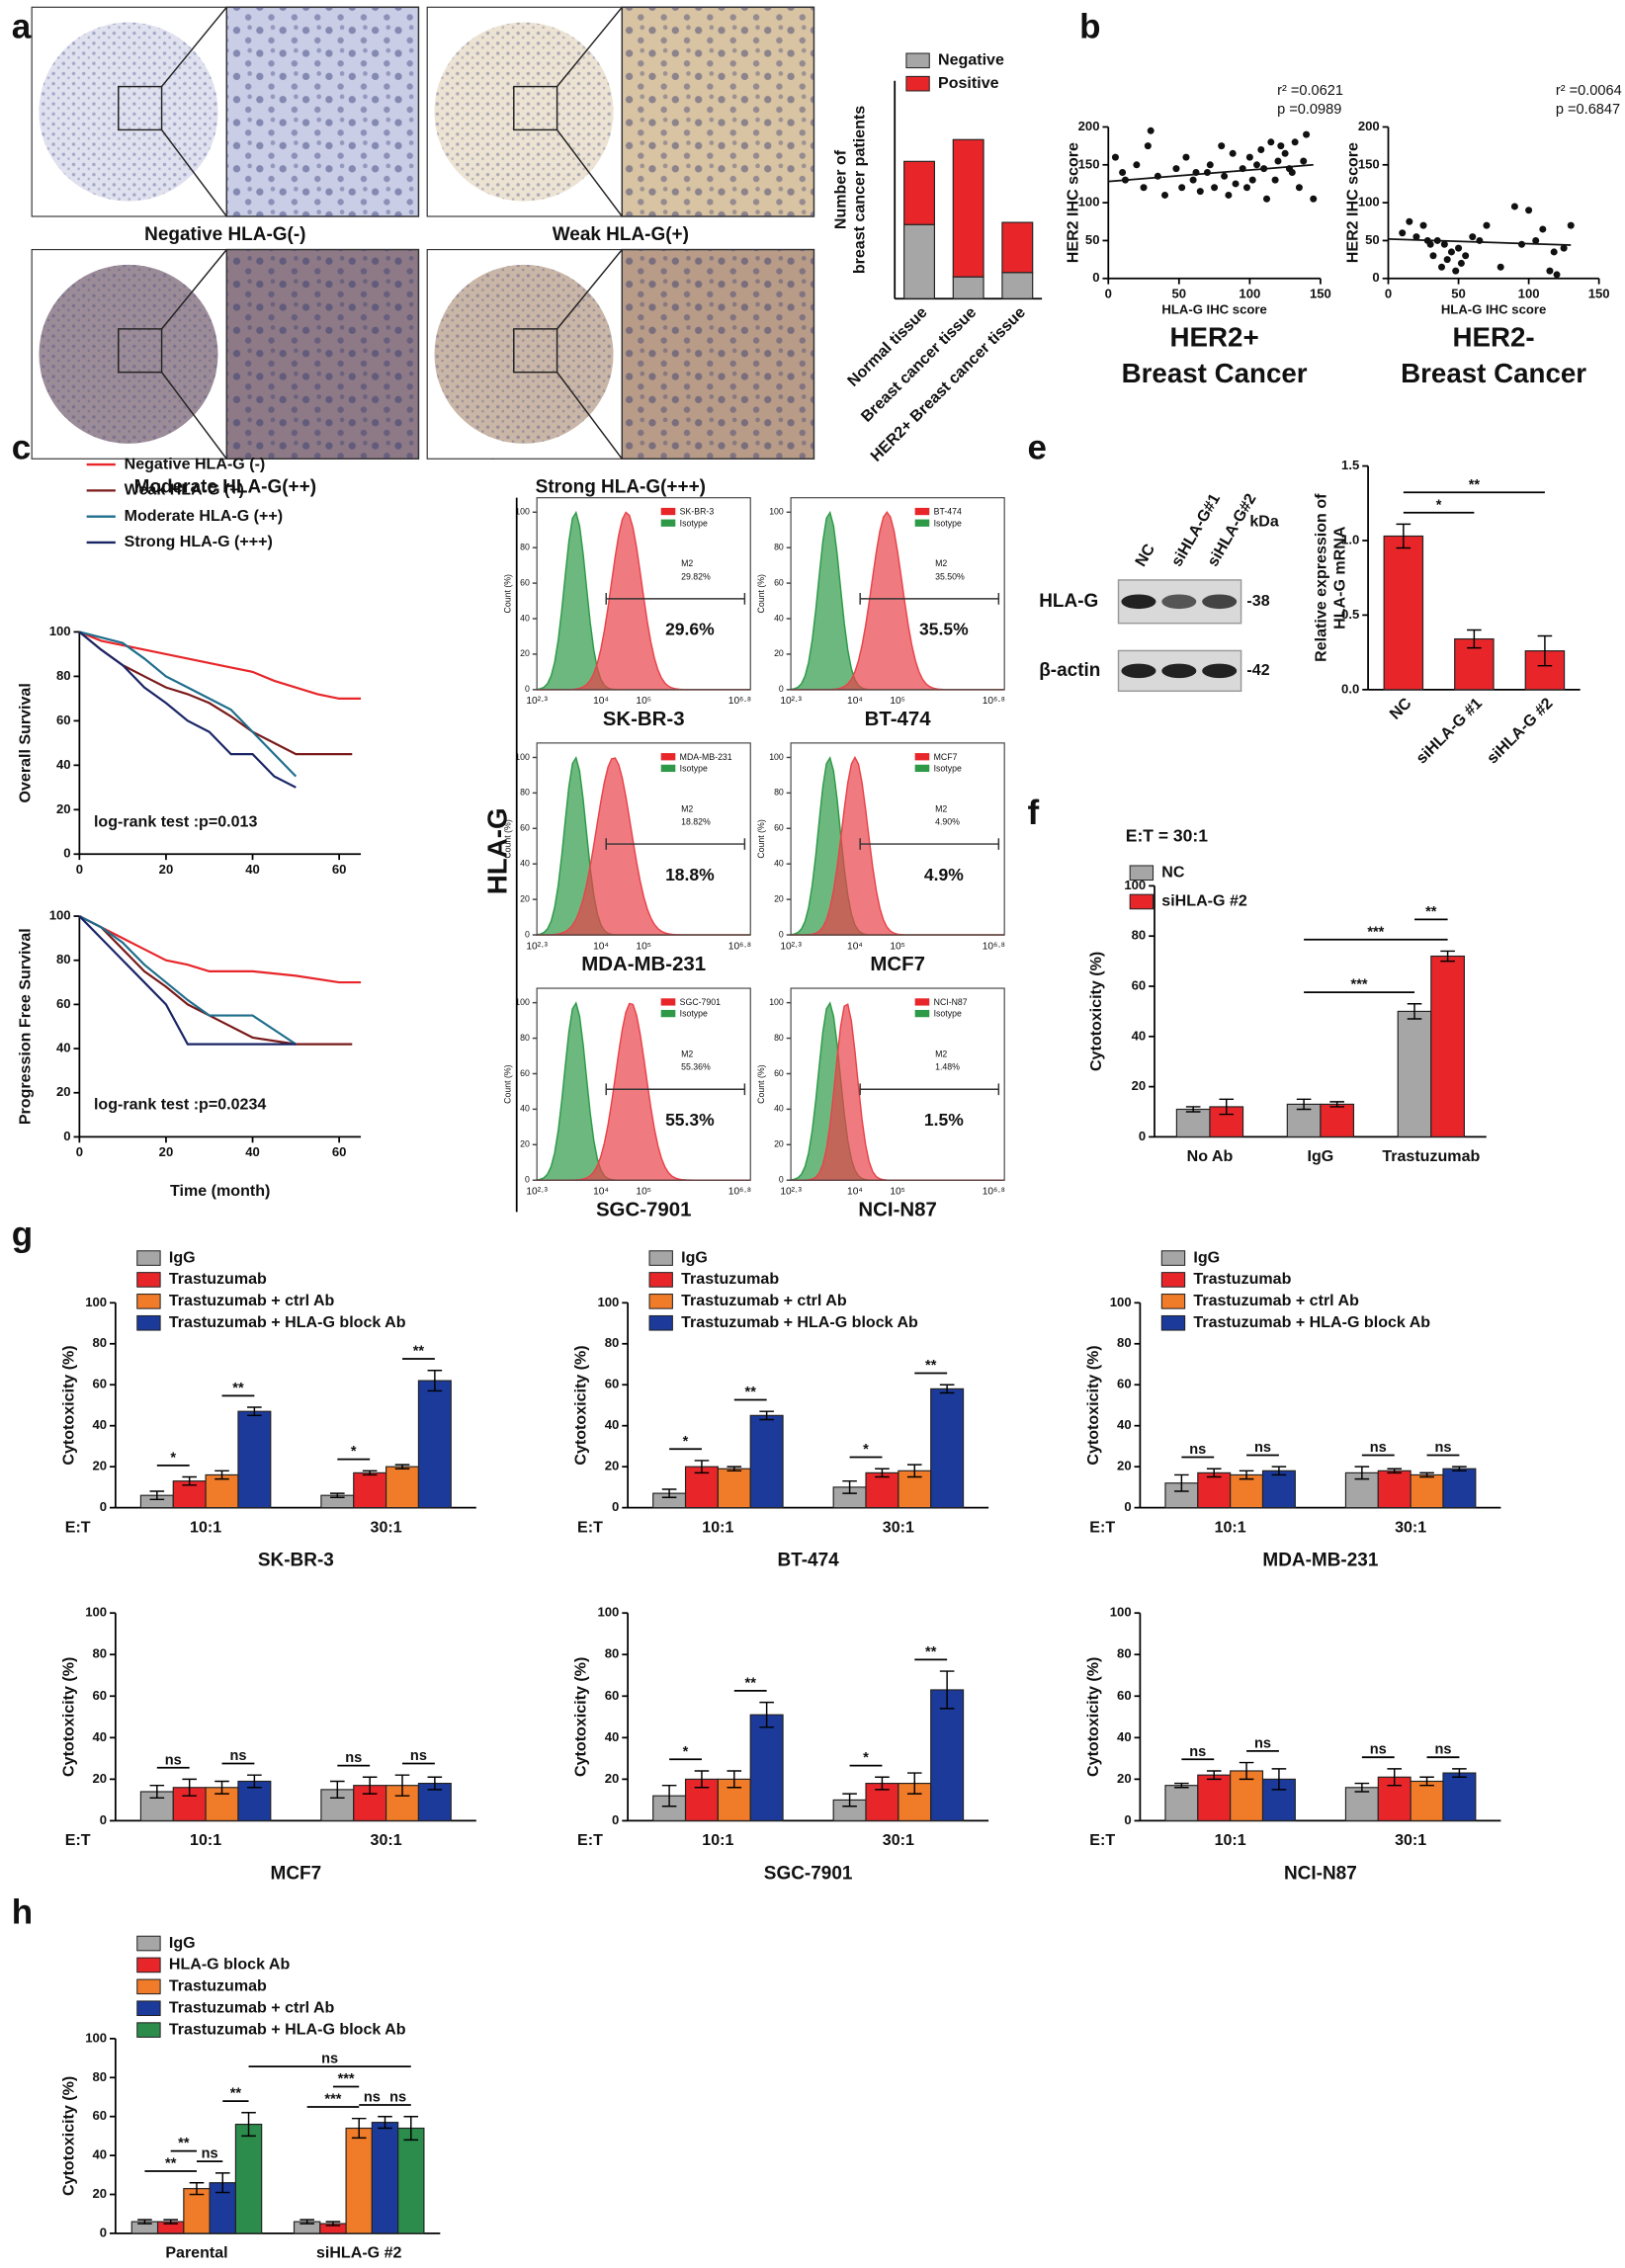 The width and height of the screenshot is (1625, 2268). Describe the element at coordinates (99, 1466) in the screenshot. I see `y-tick-label: 20` at that location.